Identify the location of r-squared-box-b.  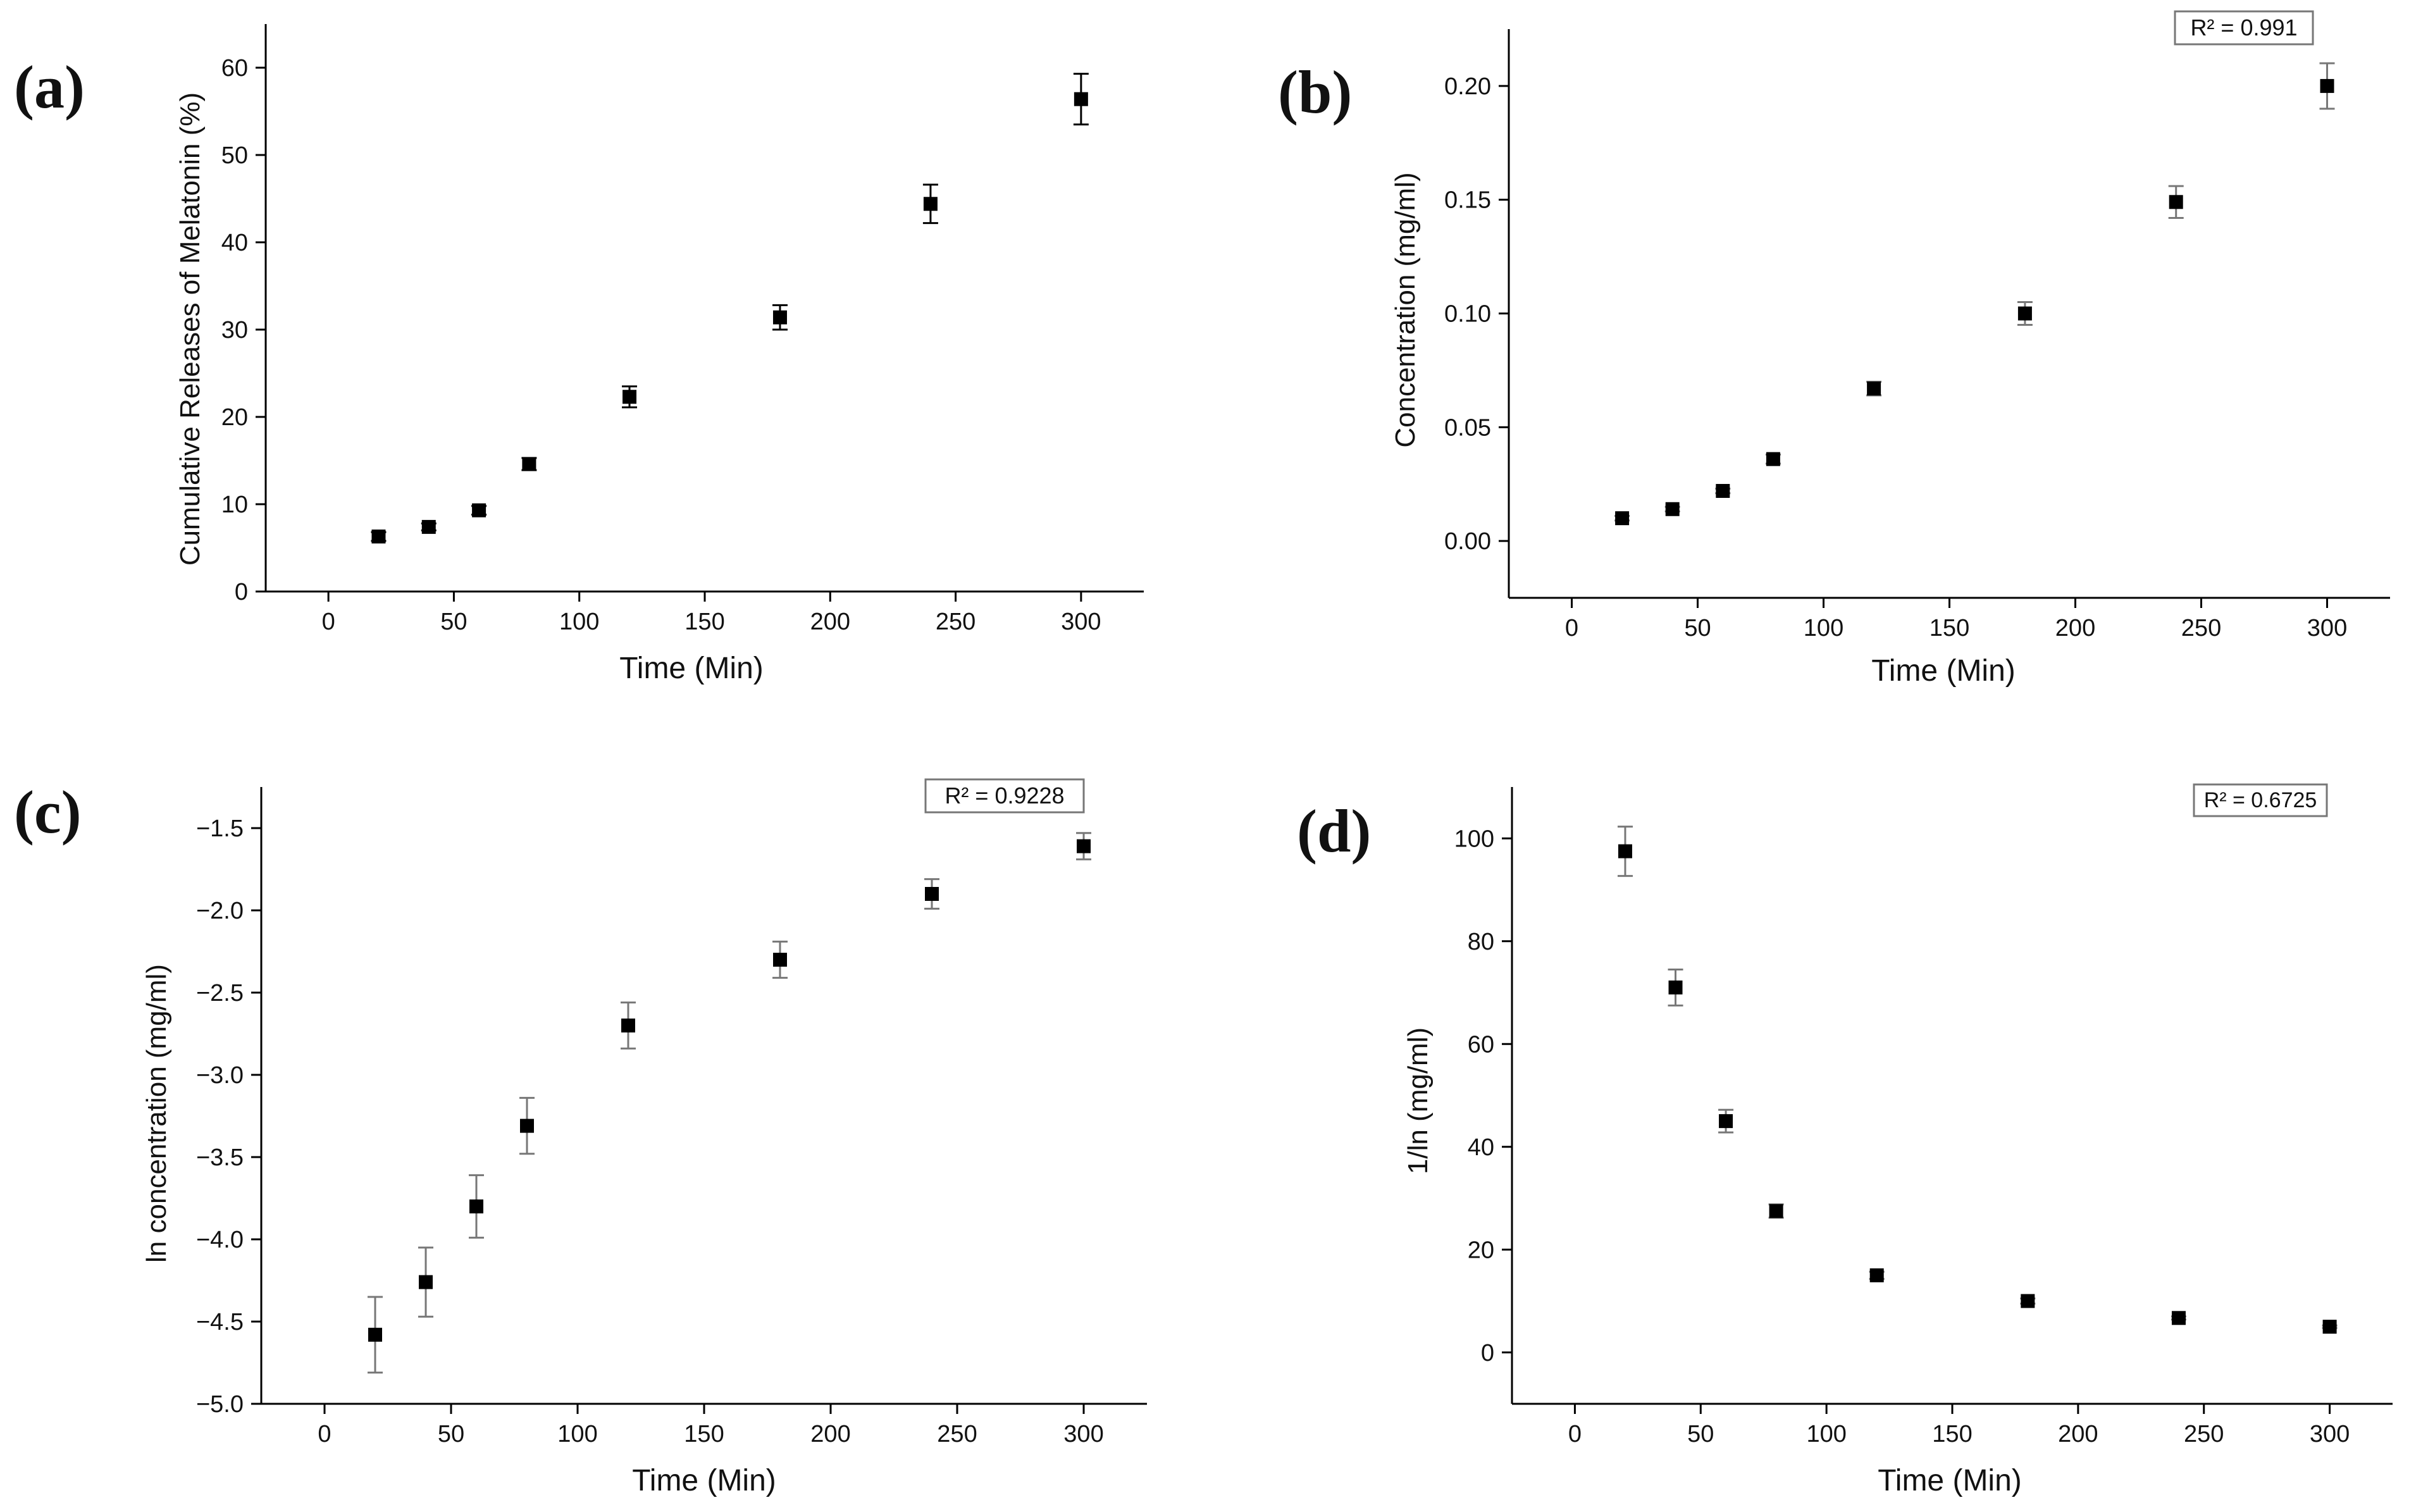
(2244, 28).